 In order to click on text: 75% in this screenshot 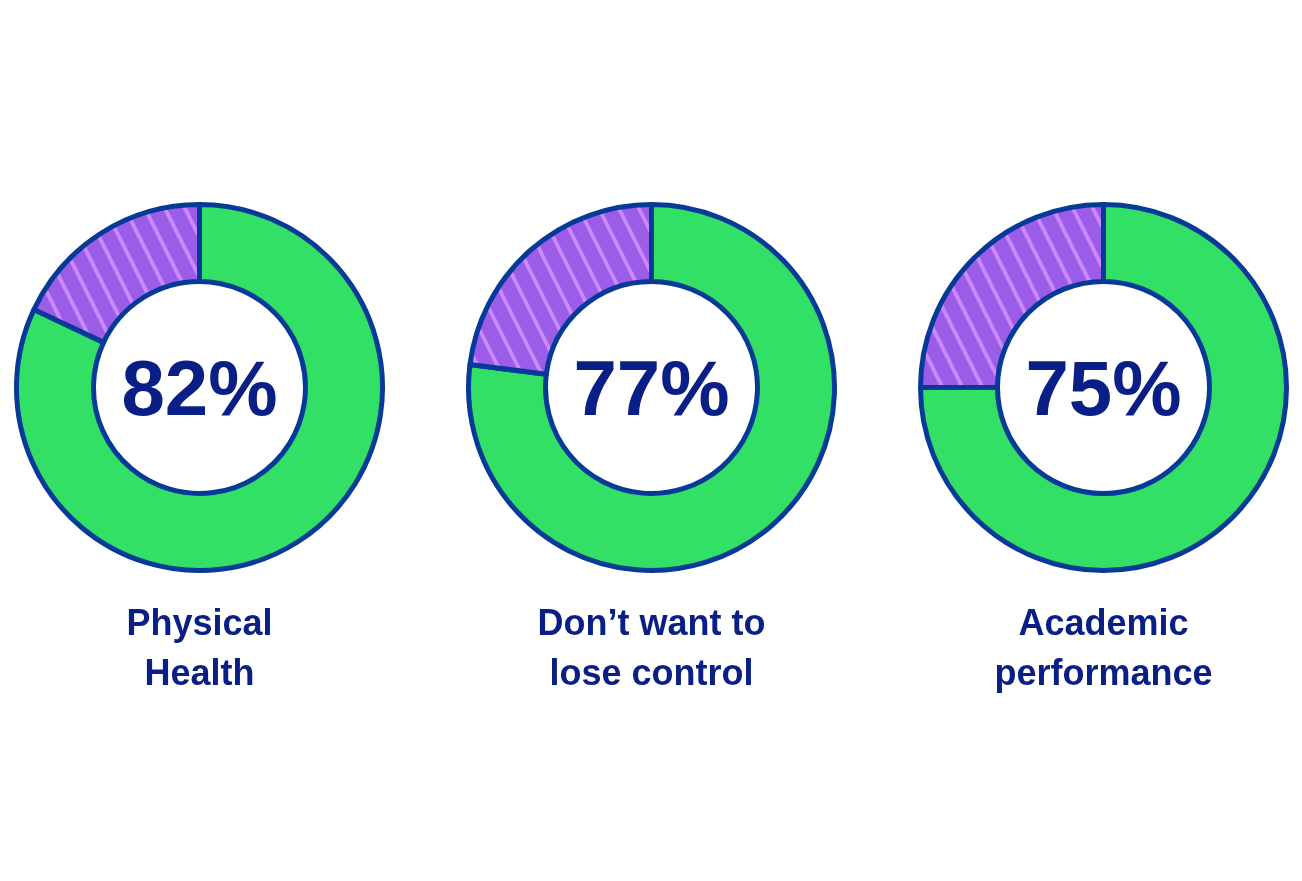, I will do `click(1103, 387)`.